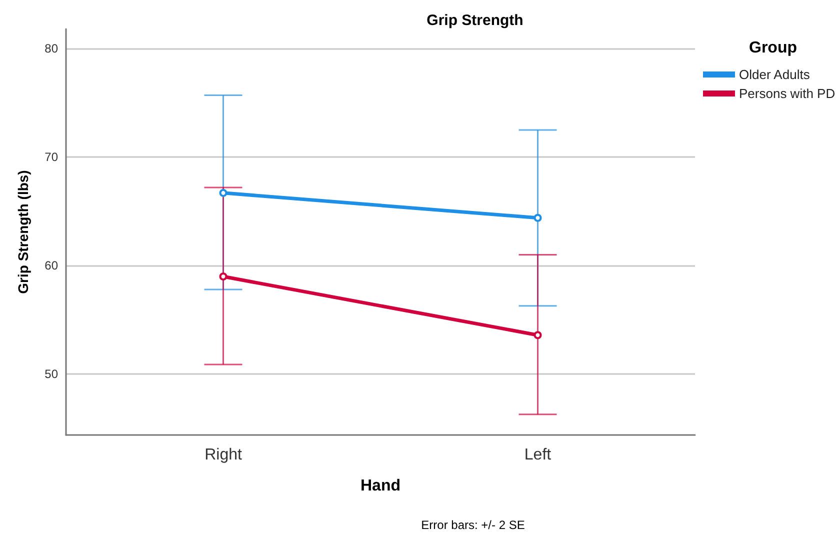 The height and width of the screenshot is (535, 837). Describe the element at coordinates (773, 48) in the screenshot. I see `legend-title: Group` at that location.